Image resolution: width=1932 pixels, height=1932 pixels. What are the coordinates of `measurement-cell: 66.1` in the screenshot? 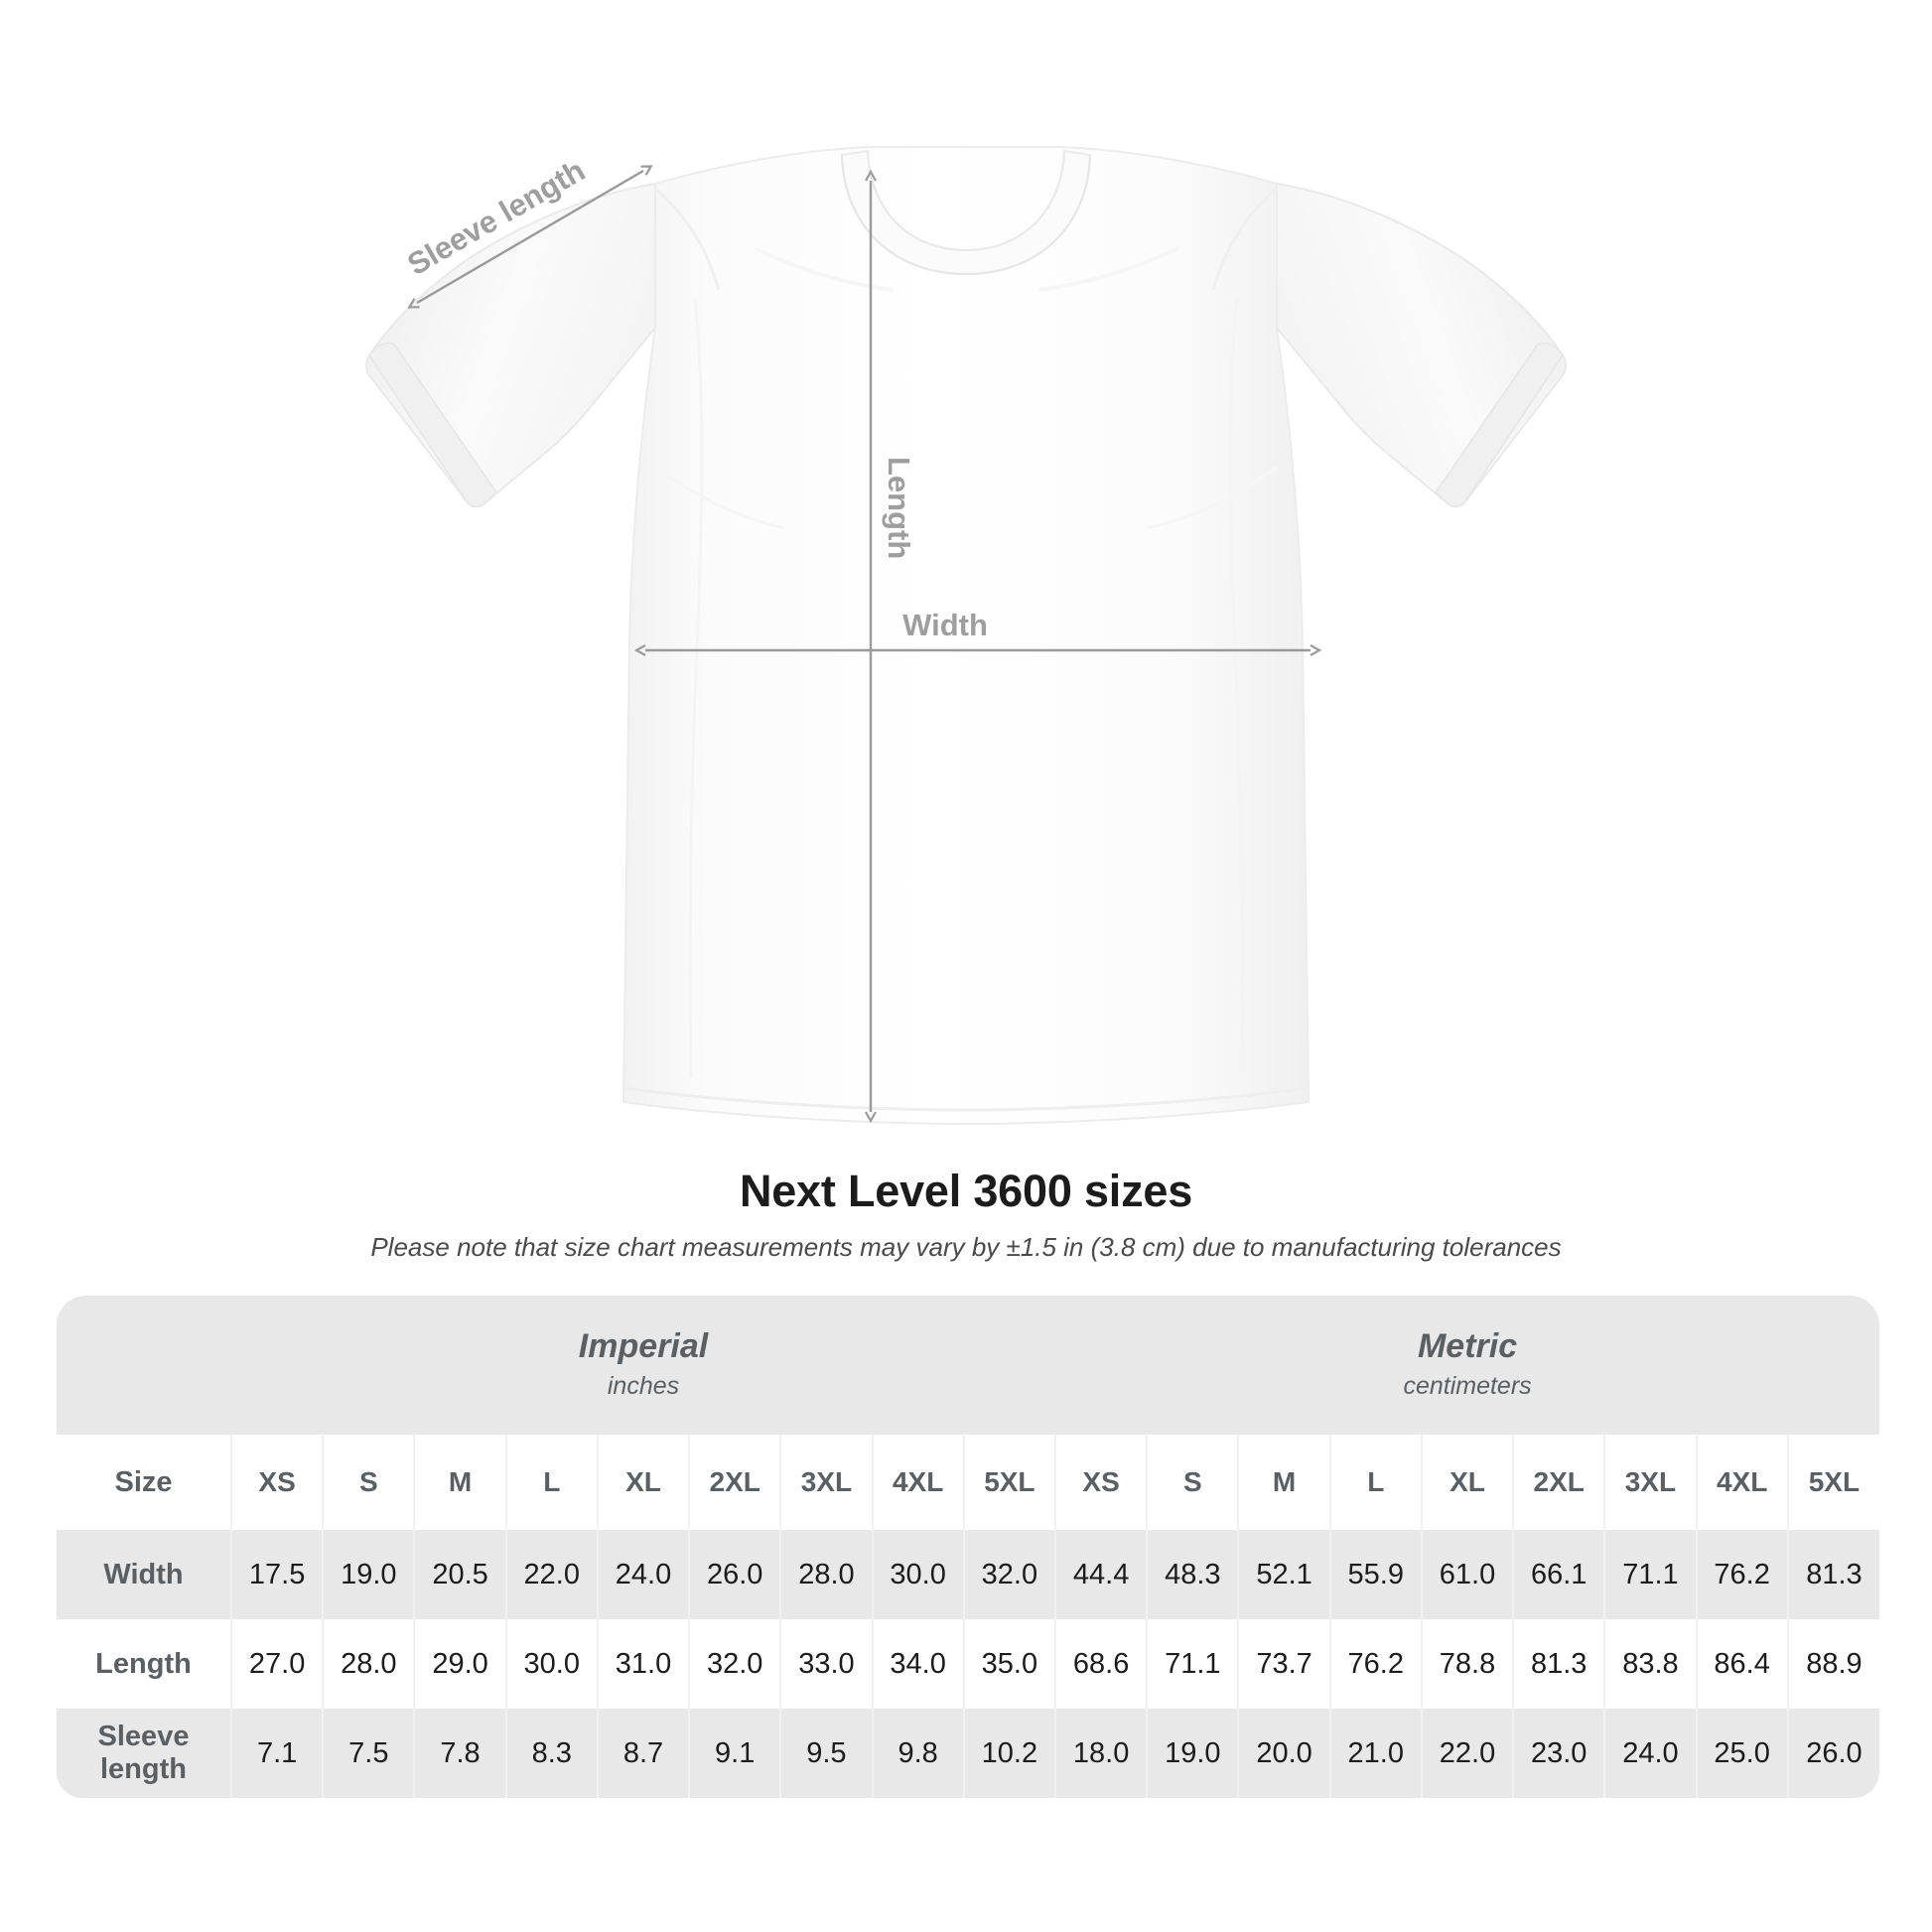 It's located at (1558, 1575).